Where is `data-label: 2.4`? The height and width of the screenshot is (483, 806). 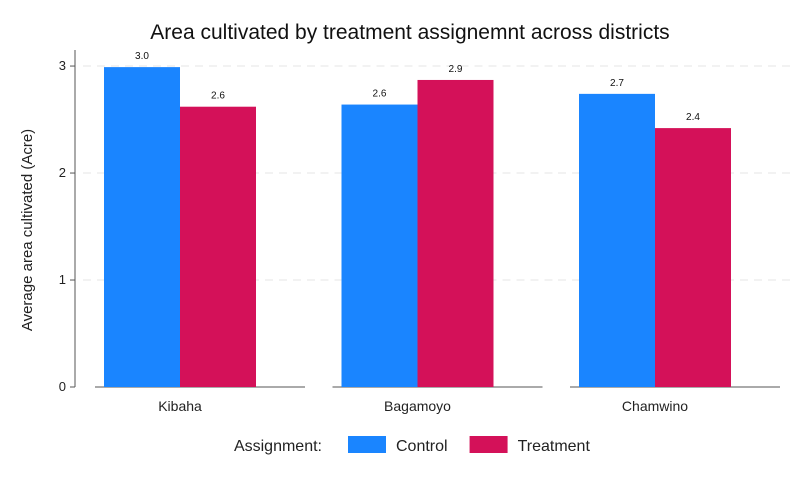 data-label: 2.4 is located at coordinates (693, 117).